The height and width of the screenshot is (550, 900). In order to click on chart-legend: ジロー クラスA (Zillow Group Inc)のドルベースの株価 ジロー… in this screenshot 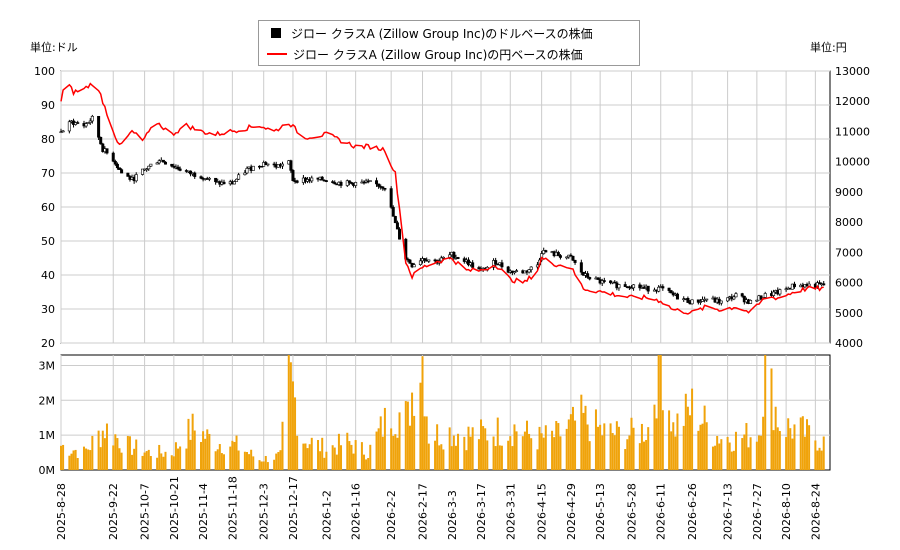, I will do `click(449, 43)`.